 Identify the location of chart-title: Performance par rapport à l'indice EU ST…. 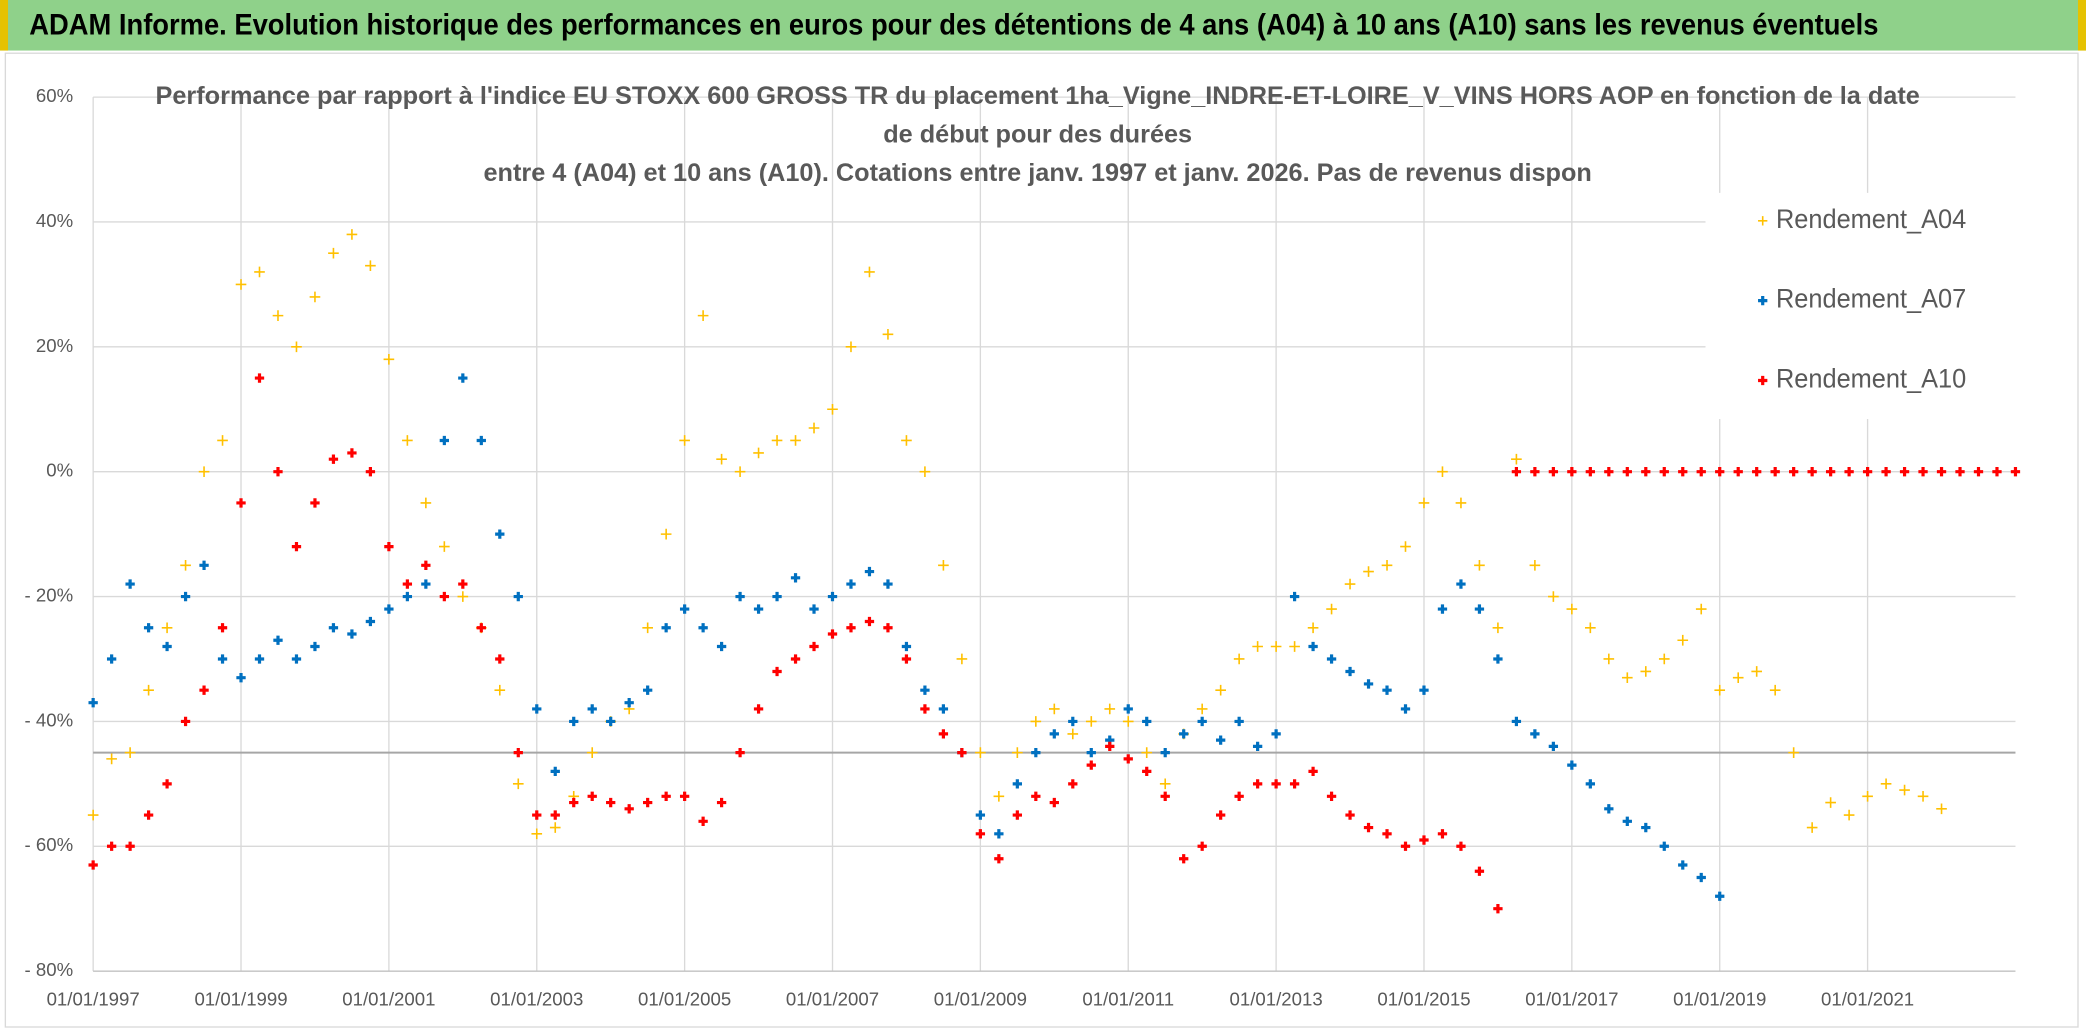
(1038, 96).